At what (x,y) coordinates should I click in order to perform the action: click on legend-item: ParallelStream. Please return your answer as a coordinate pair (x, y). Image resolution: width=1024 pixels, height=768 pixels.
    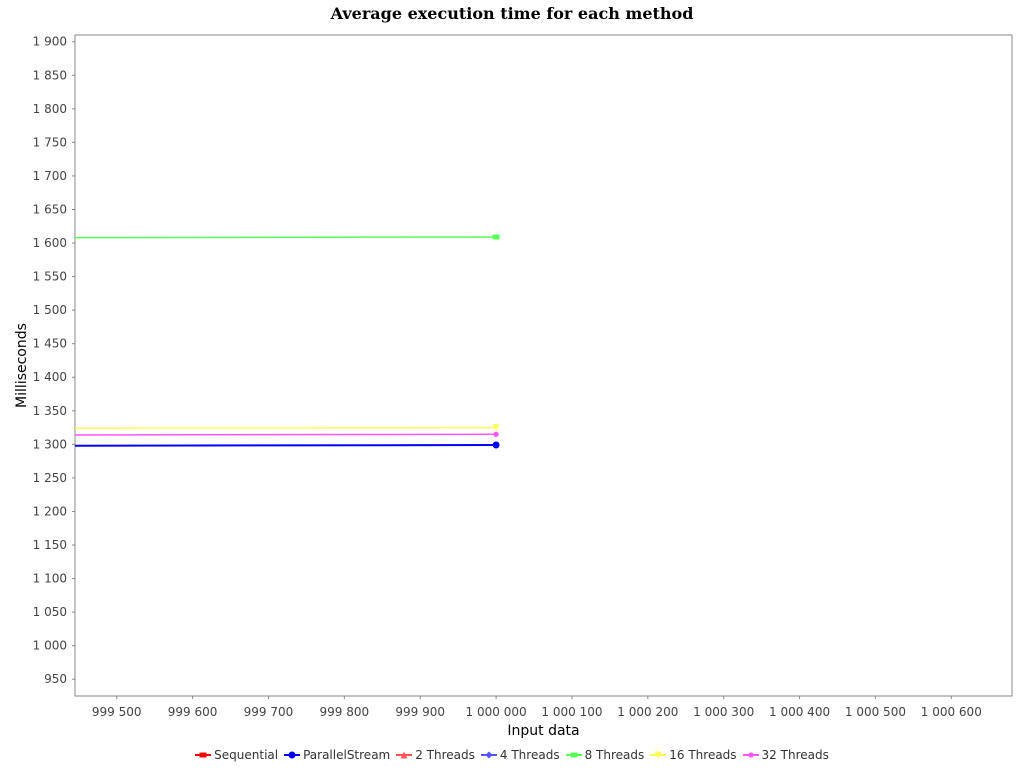
    Looking at the image, I should click on (337, 755).